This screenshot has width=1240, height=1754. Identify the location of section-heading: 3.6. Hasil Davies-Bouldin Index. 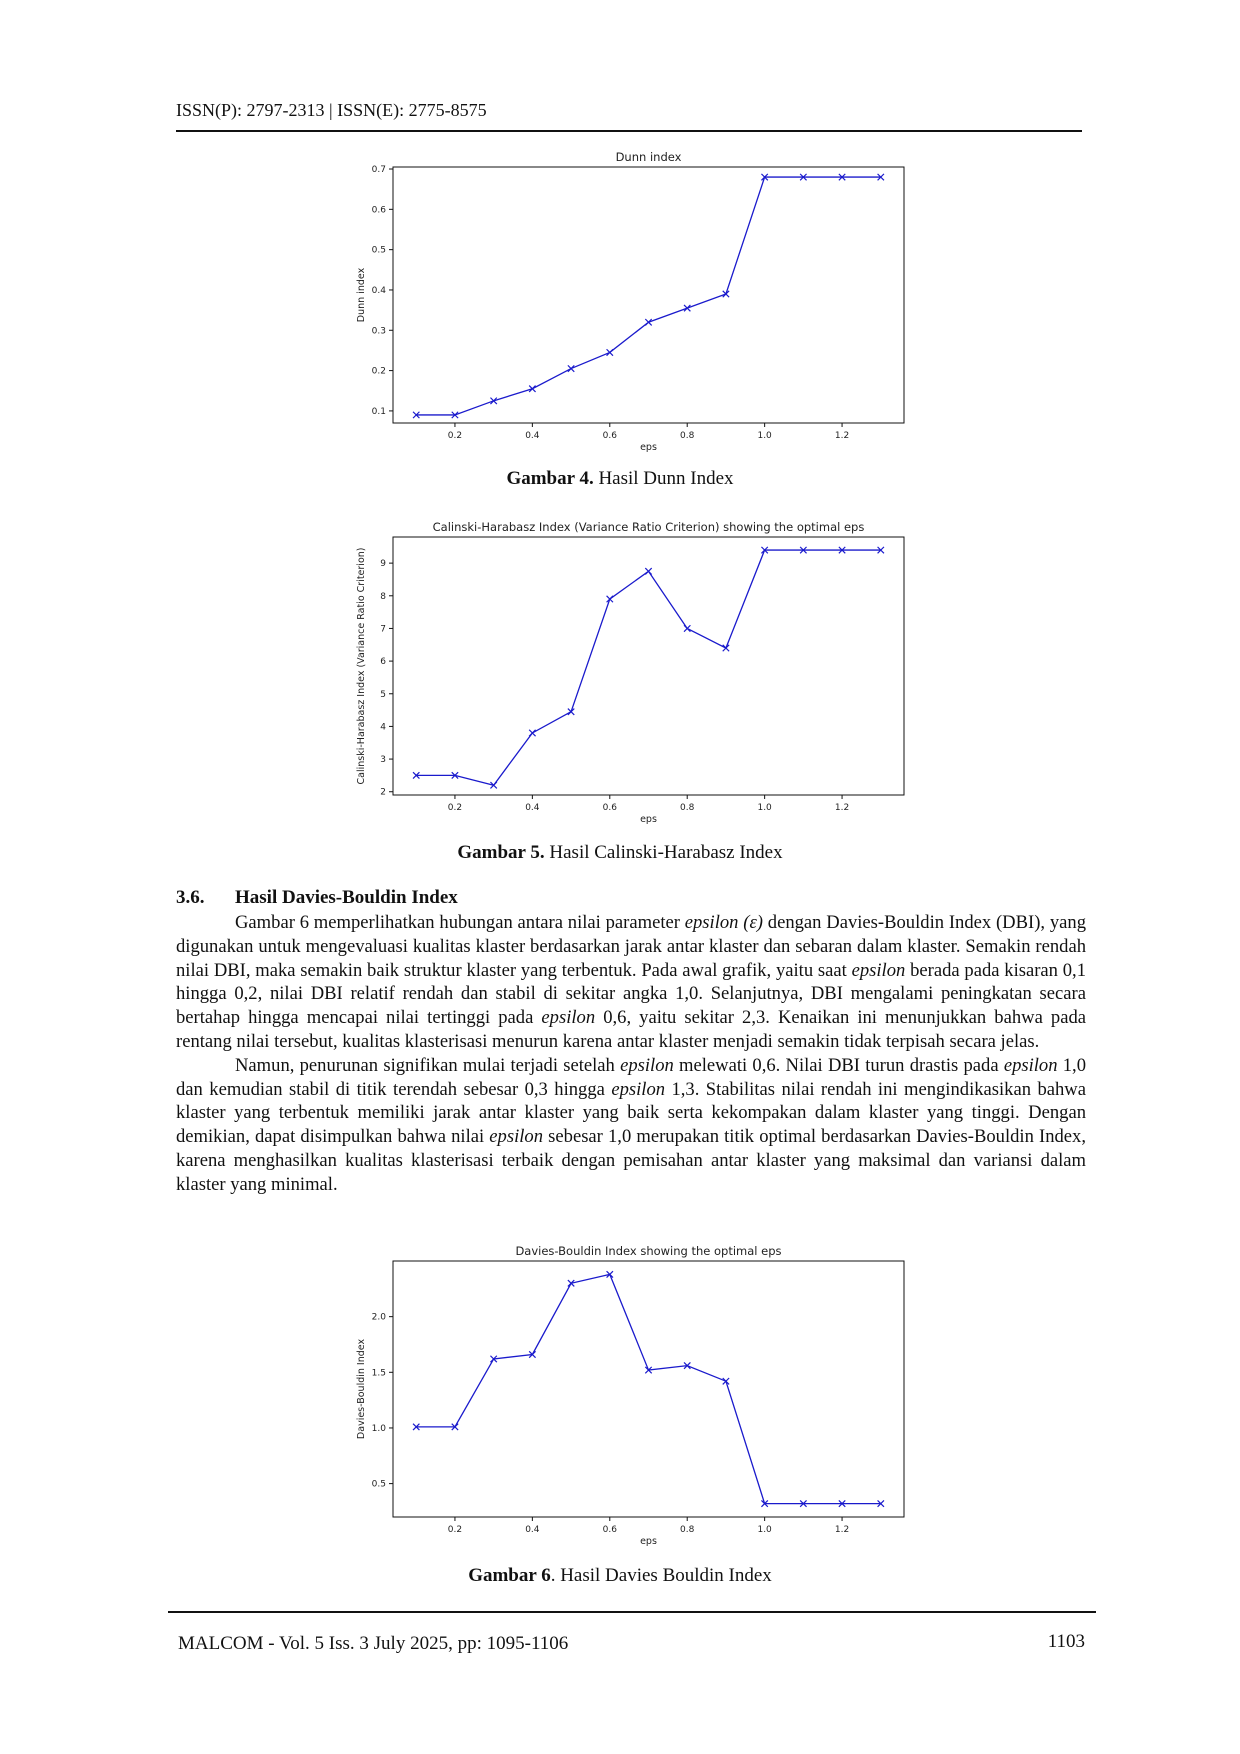
(317, 898).